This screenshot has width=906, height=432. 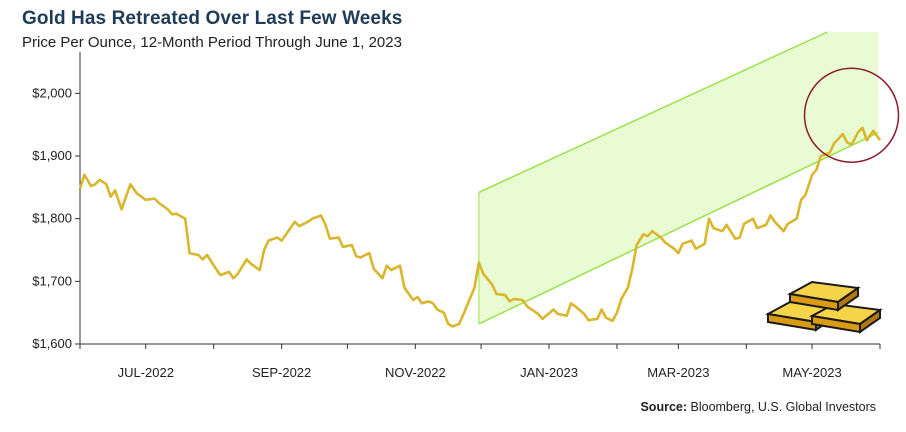 I want to click on chart-title: Gold Has Retreated Over Last Few Weeks, so click(x=212, y=18).